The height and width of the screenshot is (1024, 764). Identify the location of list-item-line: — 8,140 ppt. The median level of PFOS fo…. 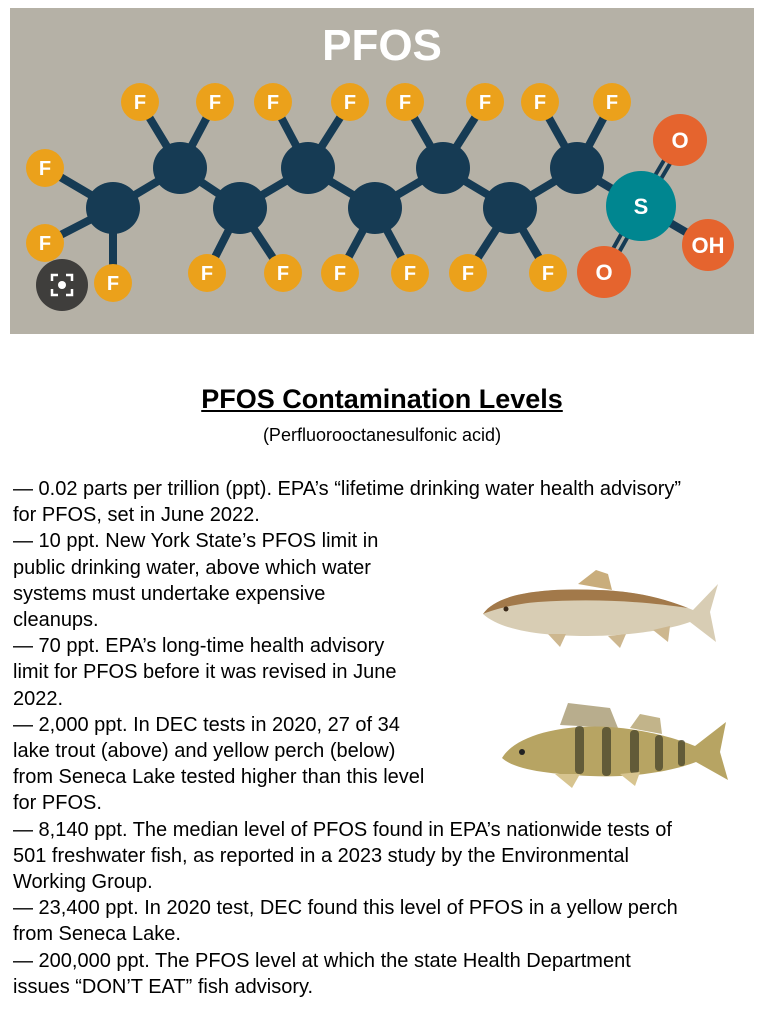
(342, 829).